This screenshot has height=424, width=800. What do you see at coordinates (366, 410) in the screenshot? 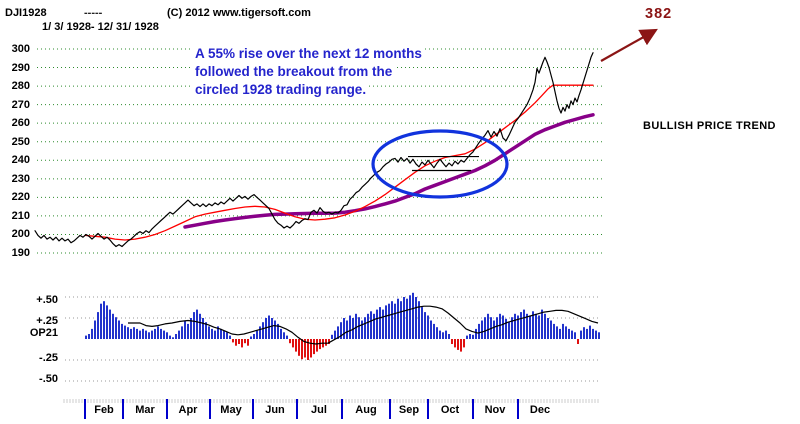
I see `month-label-aug: Aug` at bounding box center [366, 410].